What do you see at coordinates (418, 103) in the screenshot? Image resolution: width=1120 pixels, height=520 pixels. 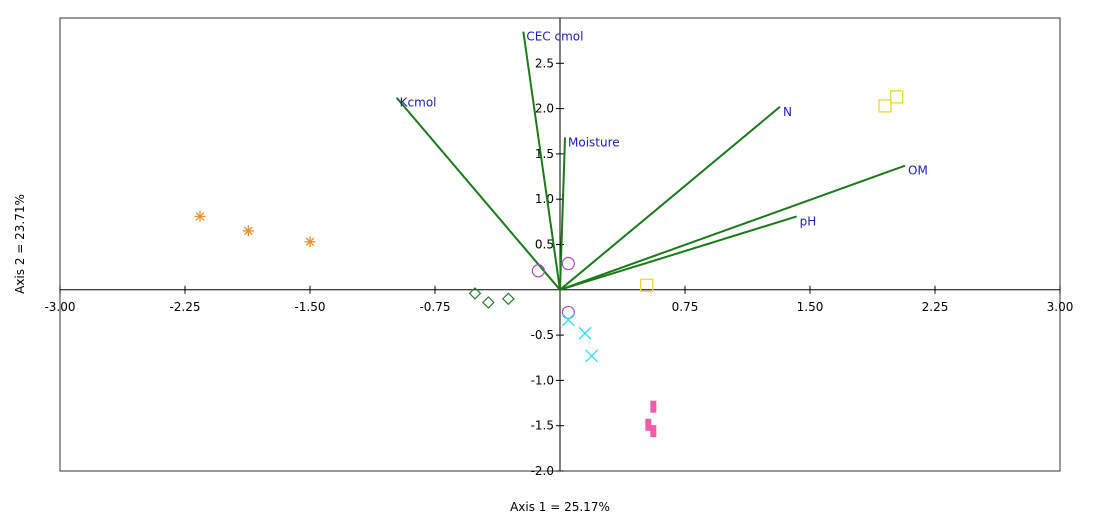 I see `vector-label: Kcmol` at bounding box center [418, 103].